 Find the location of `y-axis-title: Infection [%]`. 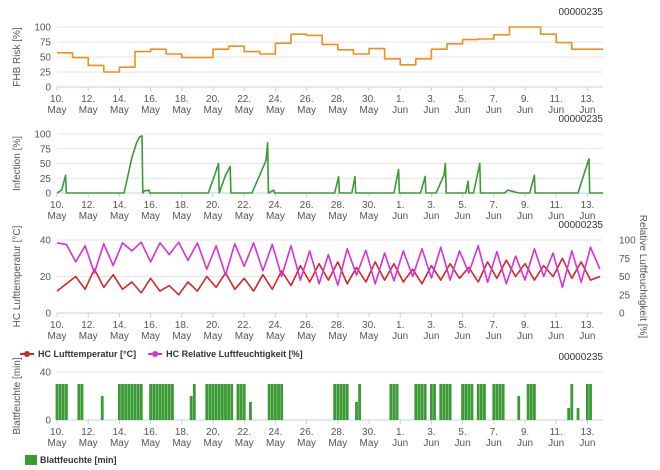

y-axis-title: Infection [%] is located at coordinates (17, 163).